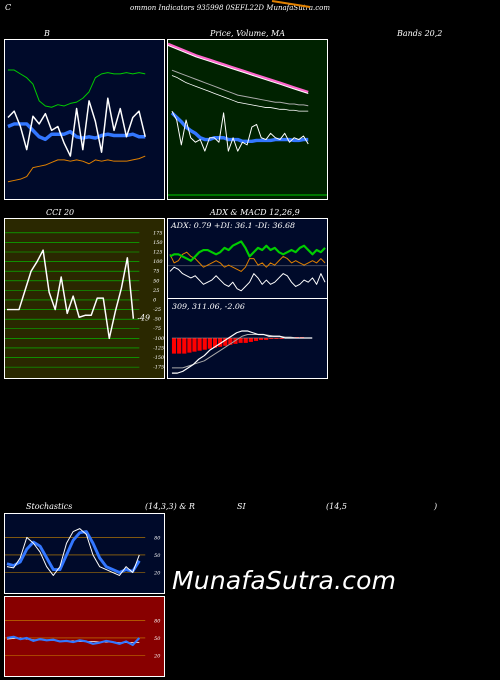 Image resolution: width=500 pixels, height=680 pixels. I want to click on cci-y-tick-label: 175, so click(157, 233).